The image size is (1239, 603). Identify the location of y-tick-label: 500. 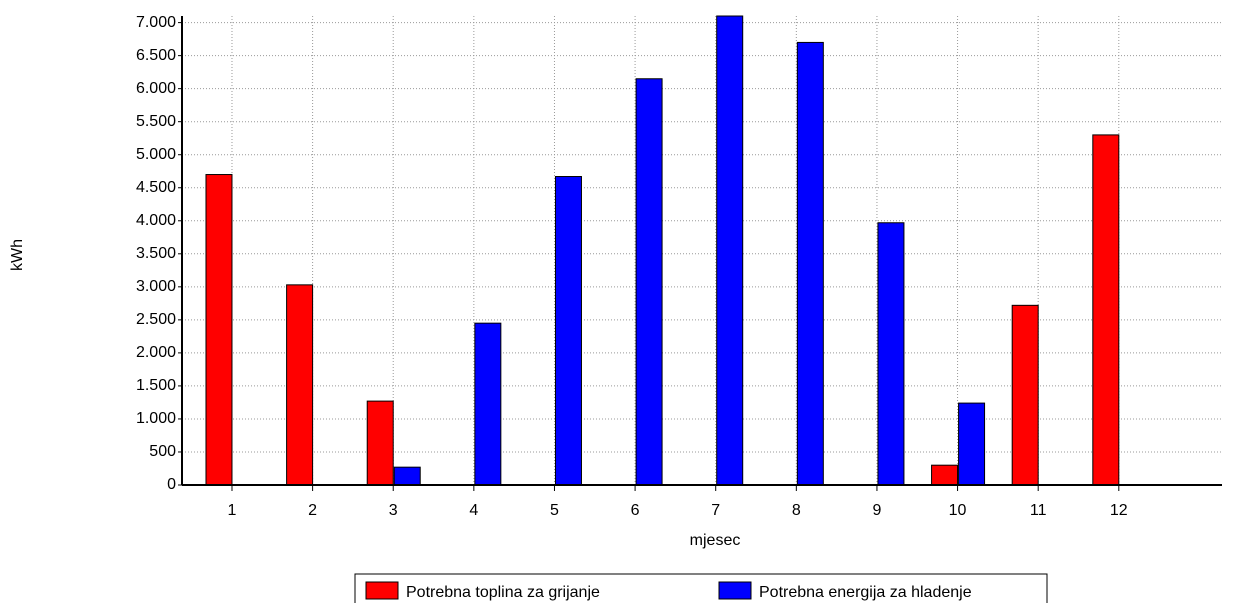
(162, 451).